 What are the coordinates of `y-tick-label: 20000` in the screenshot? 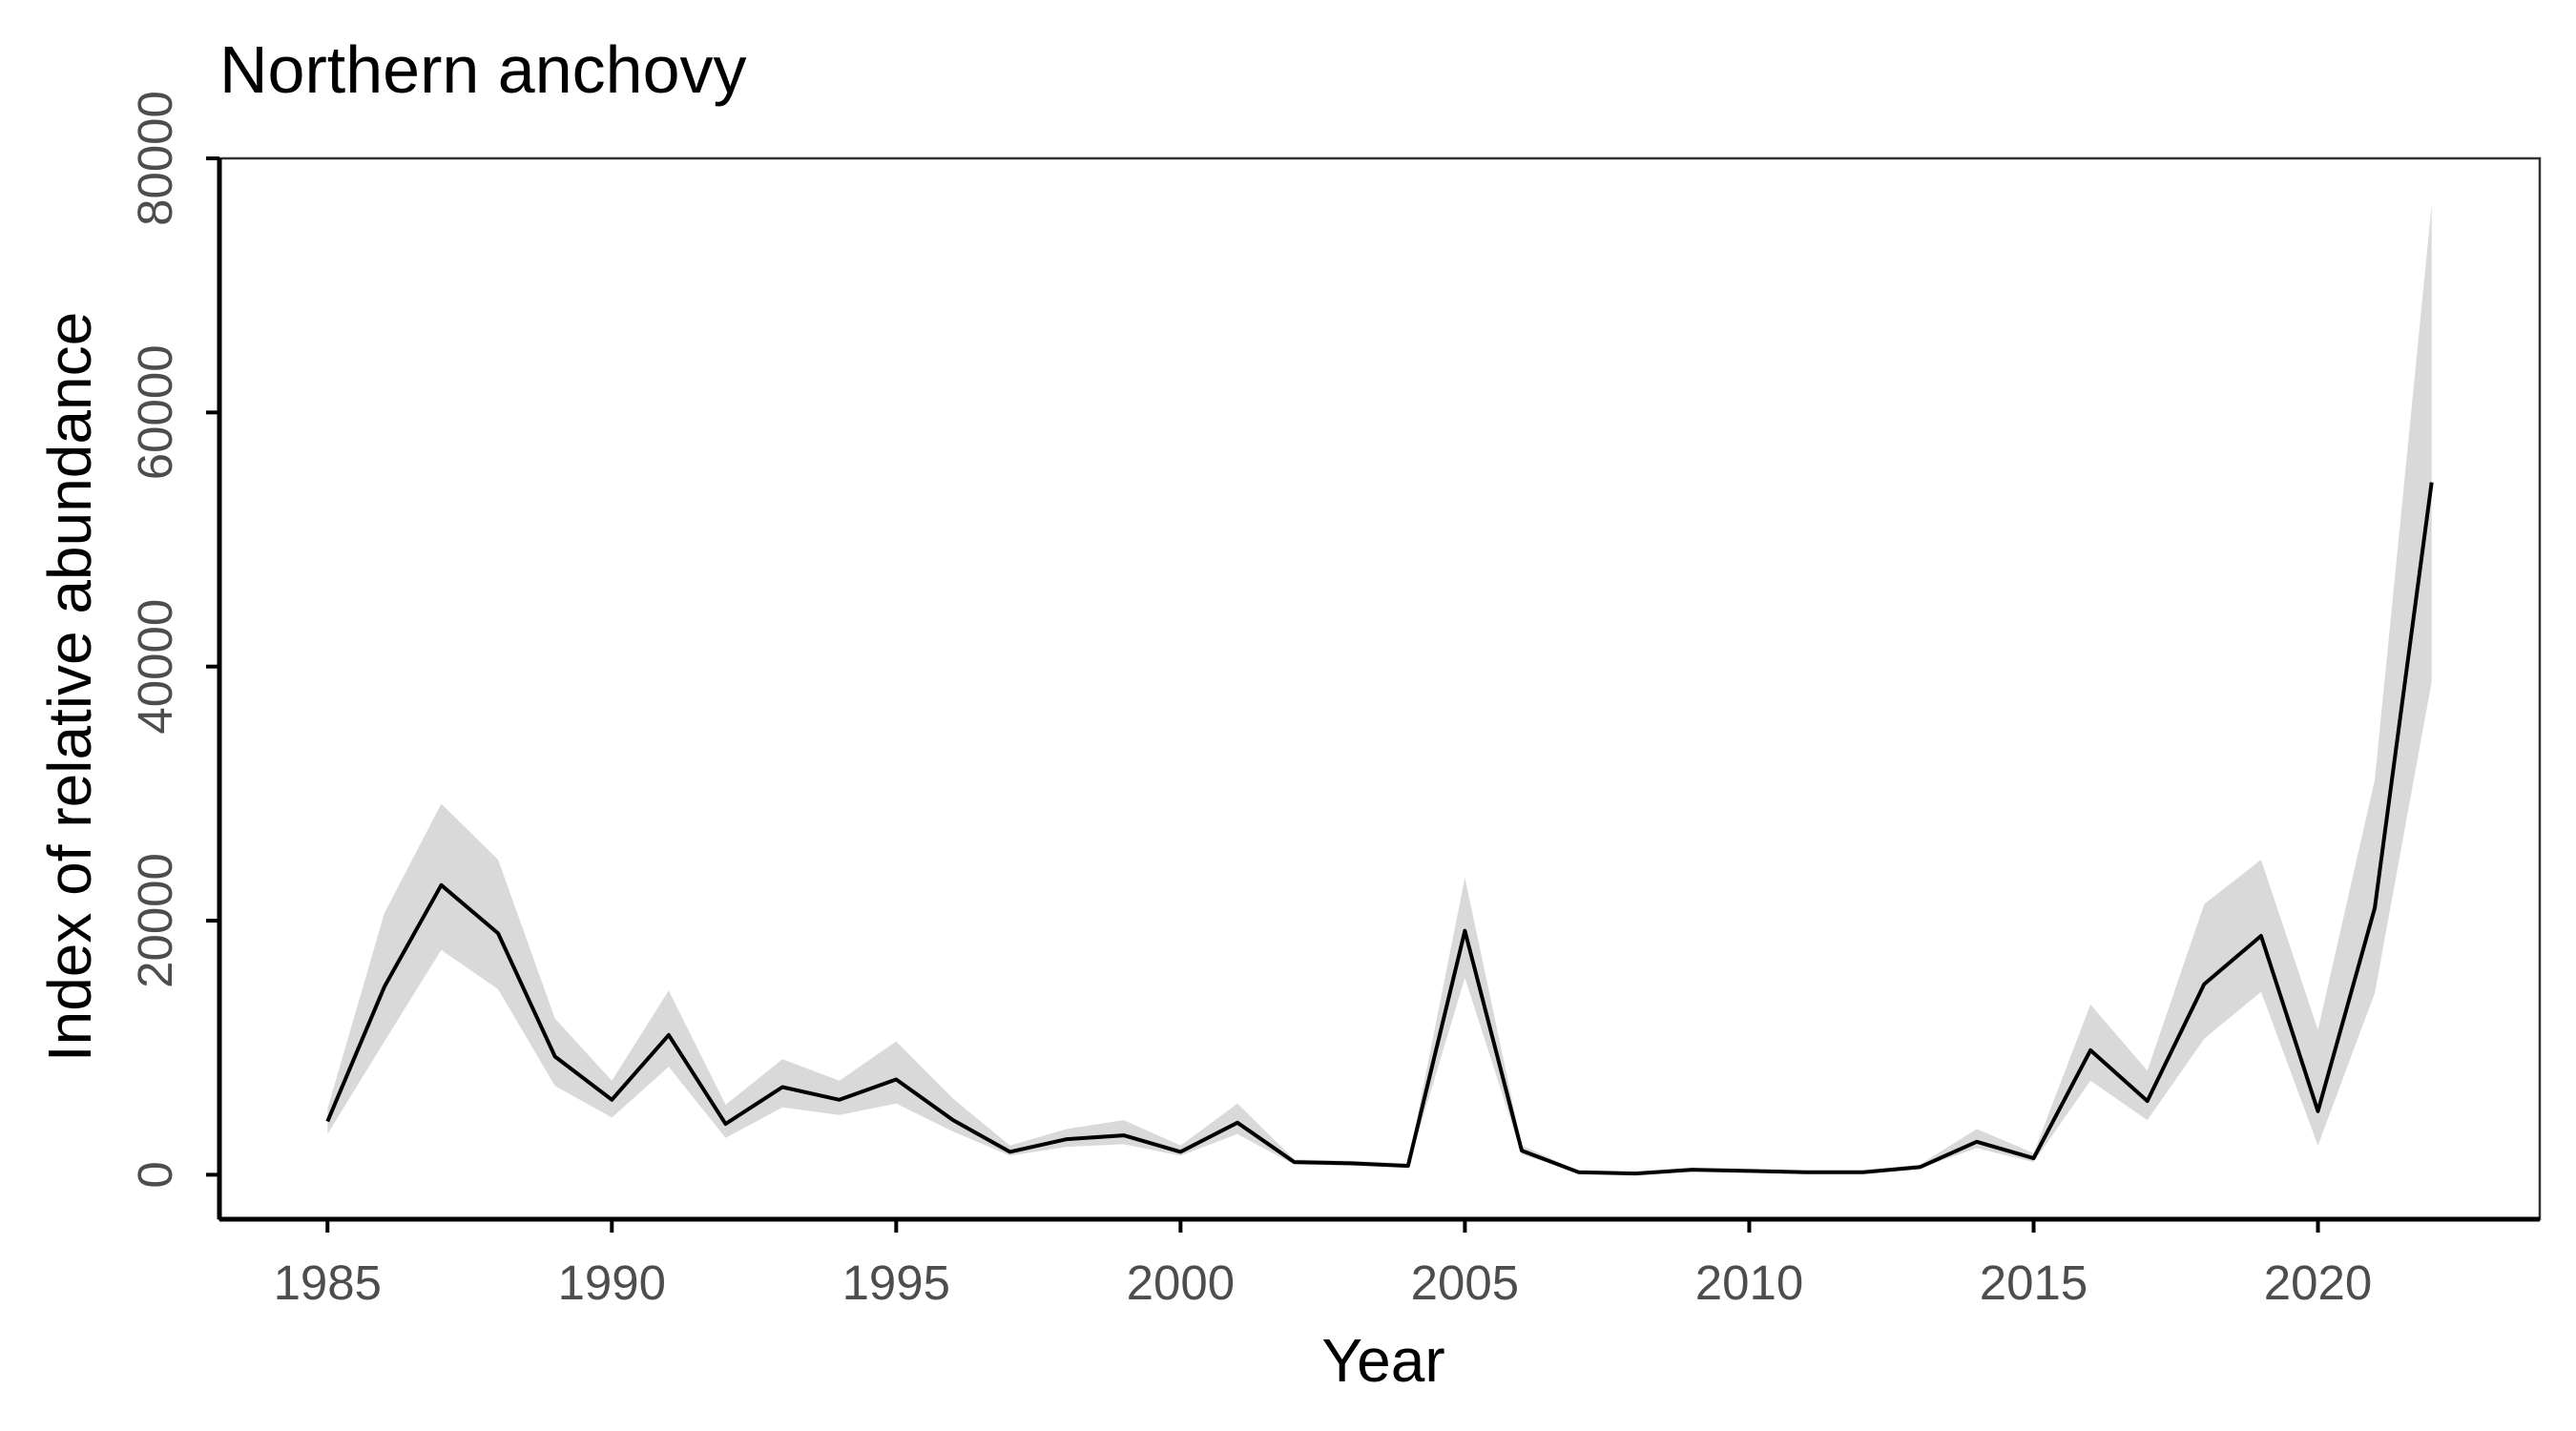 It's located at (155, 920).